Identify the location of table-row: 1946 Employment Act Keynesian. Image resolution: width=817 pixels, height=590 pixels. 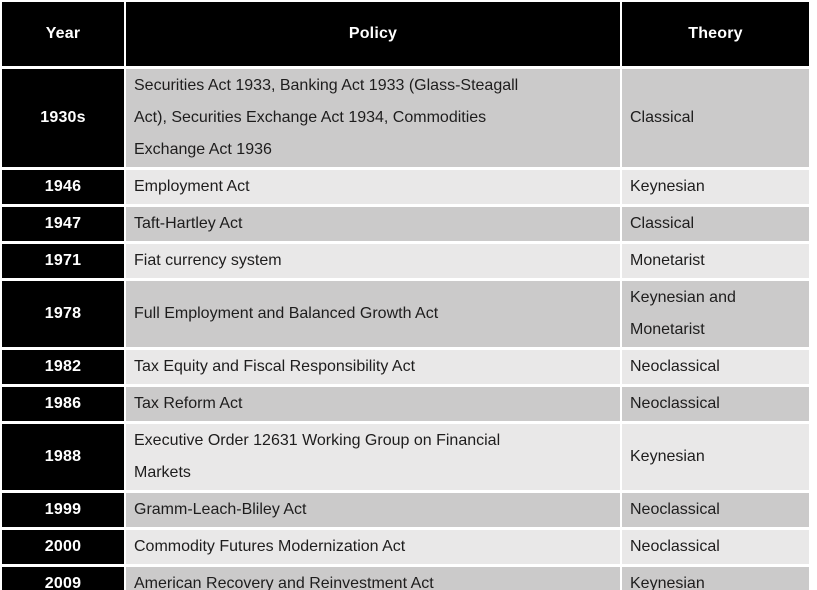
(405, 186).